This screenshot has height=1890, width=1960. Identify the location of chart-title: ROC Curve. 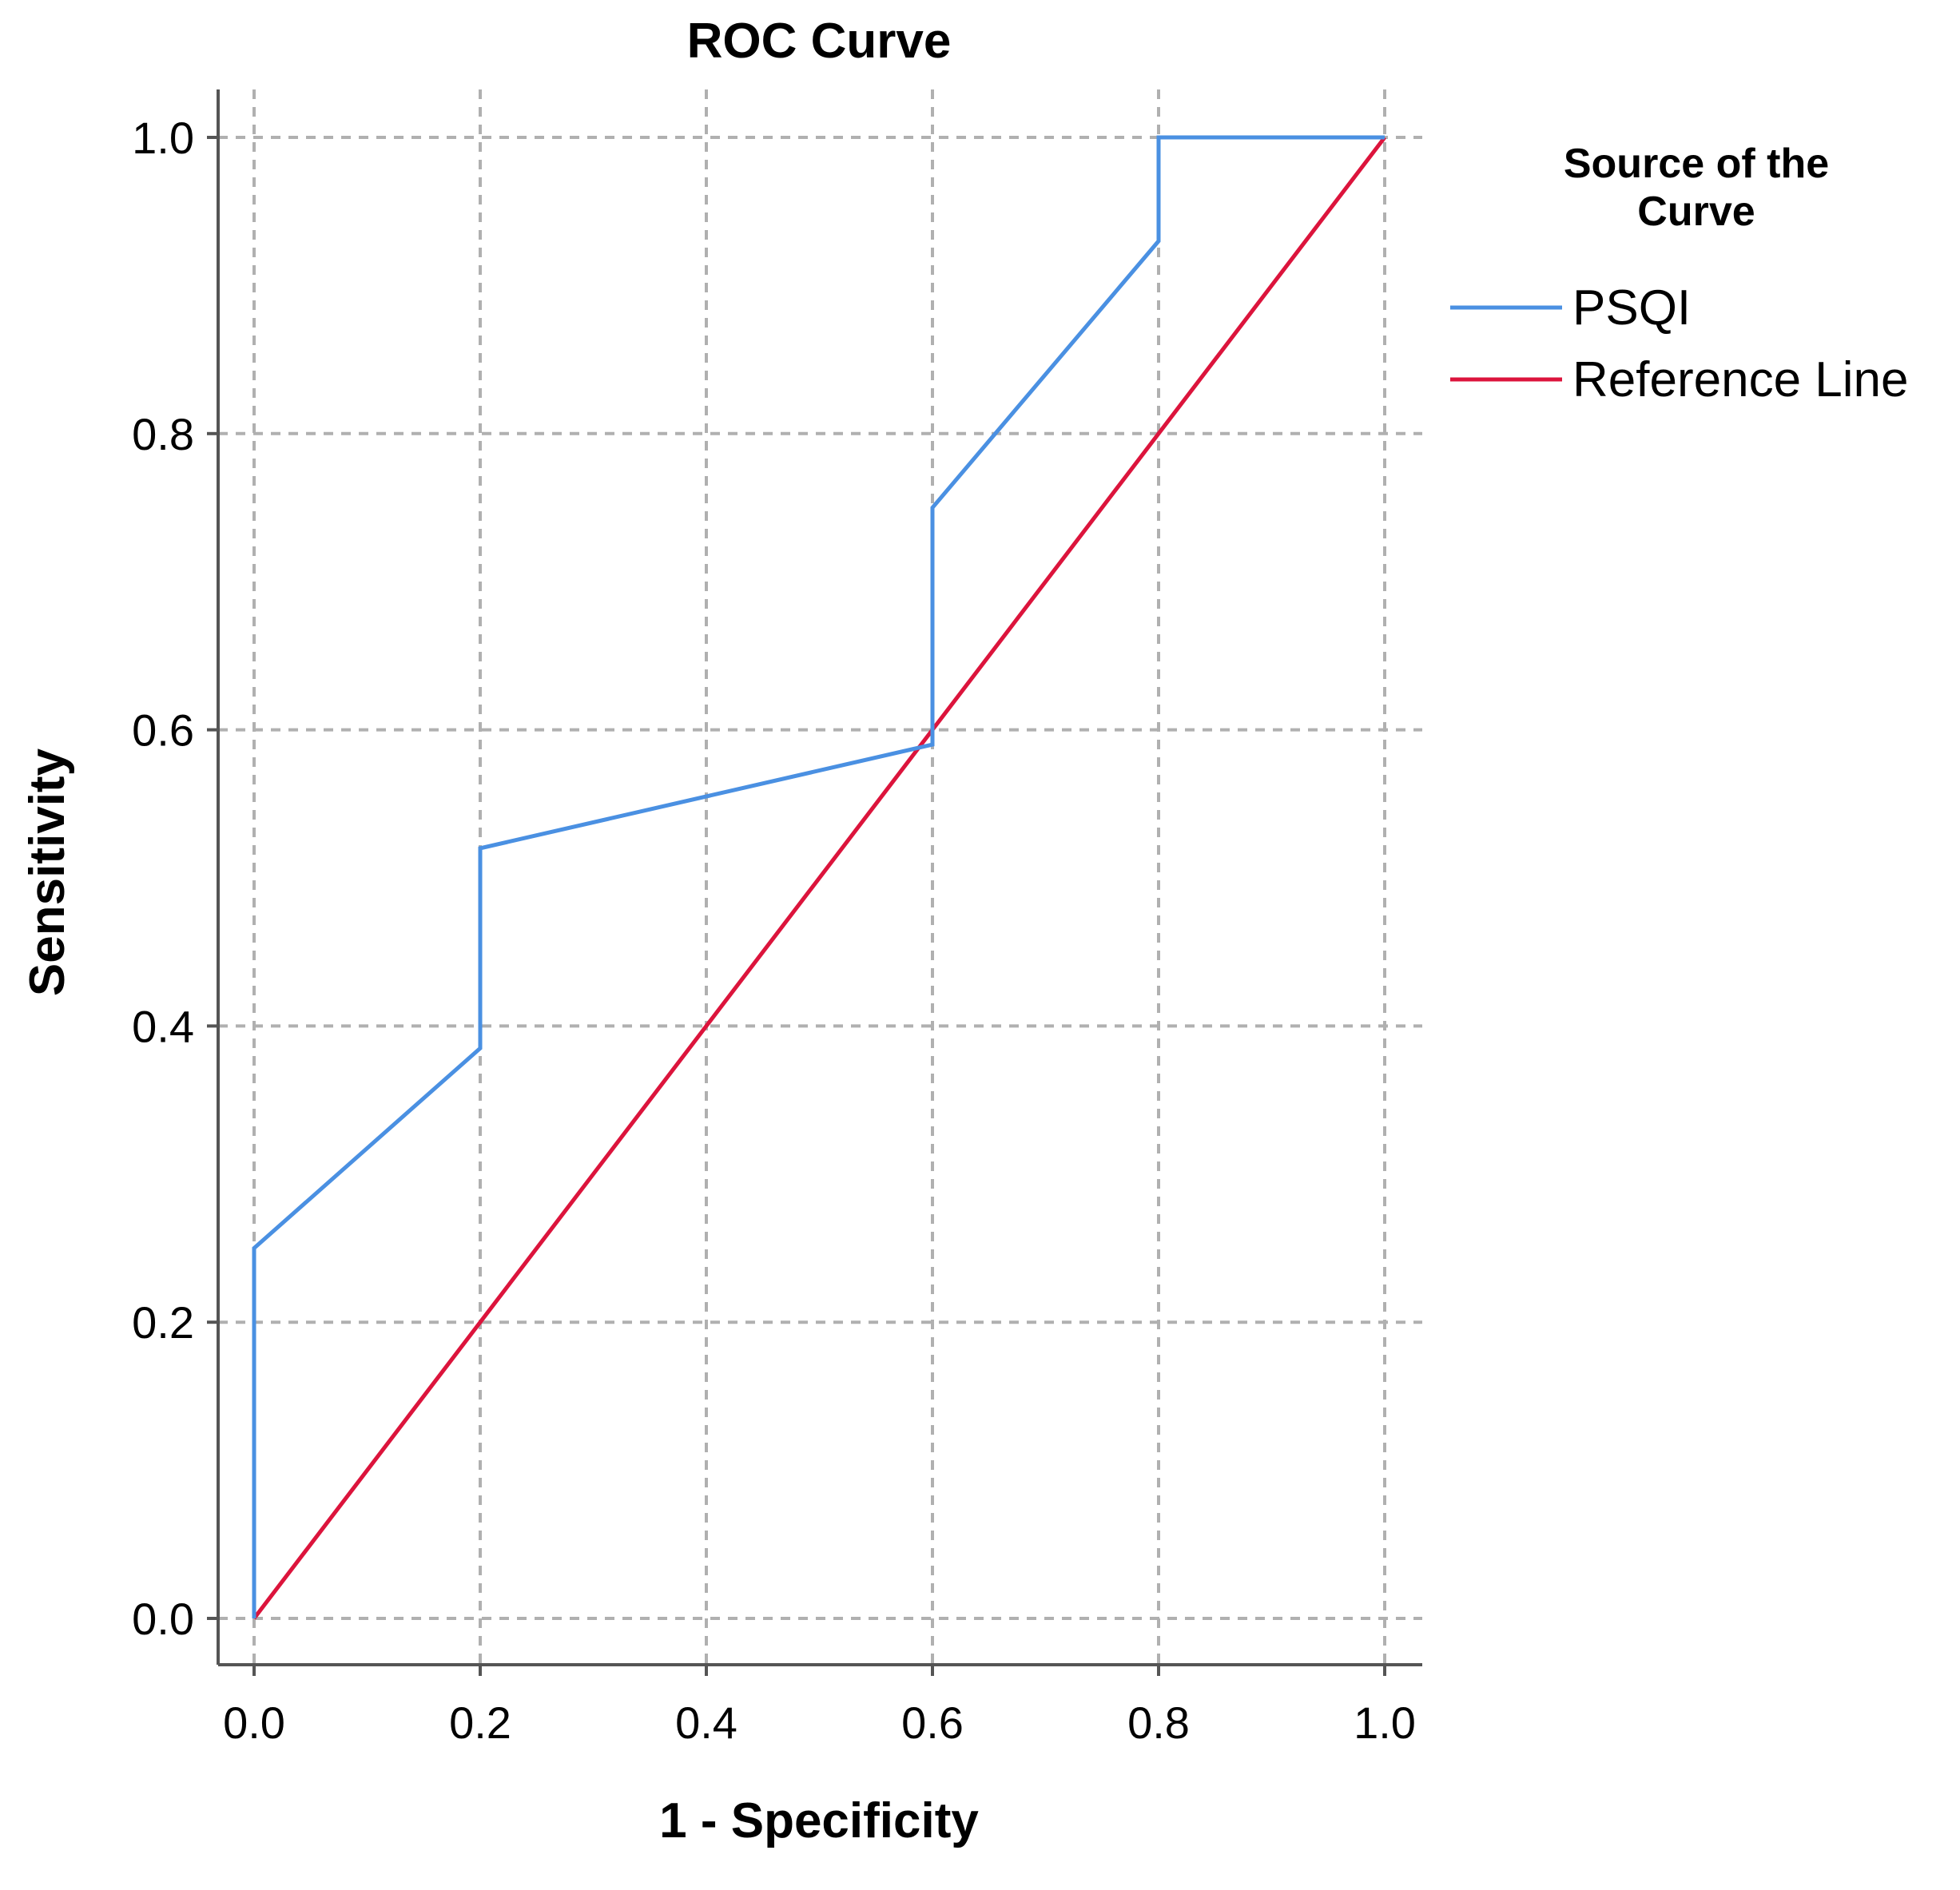
(819, 41).